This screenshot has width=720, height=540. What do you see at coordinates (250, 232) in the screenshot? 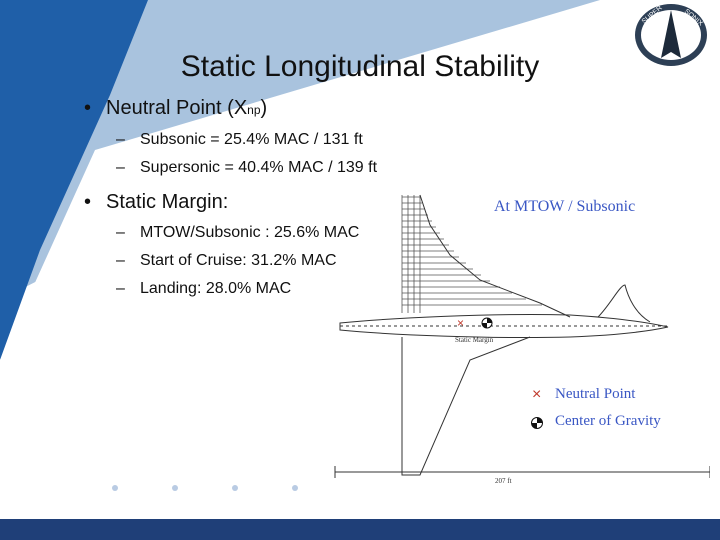
I see `sub-bullet-text: MTOW/Subsonic : 25.6% MAC` at bounding box center [250, 232].